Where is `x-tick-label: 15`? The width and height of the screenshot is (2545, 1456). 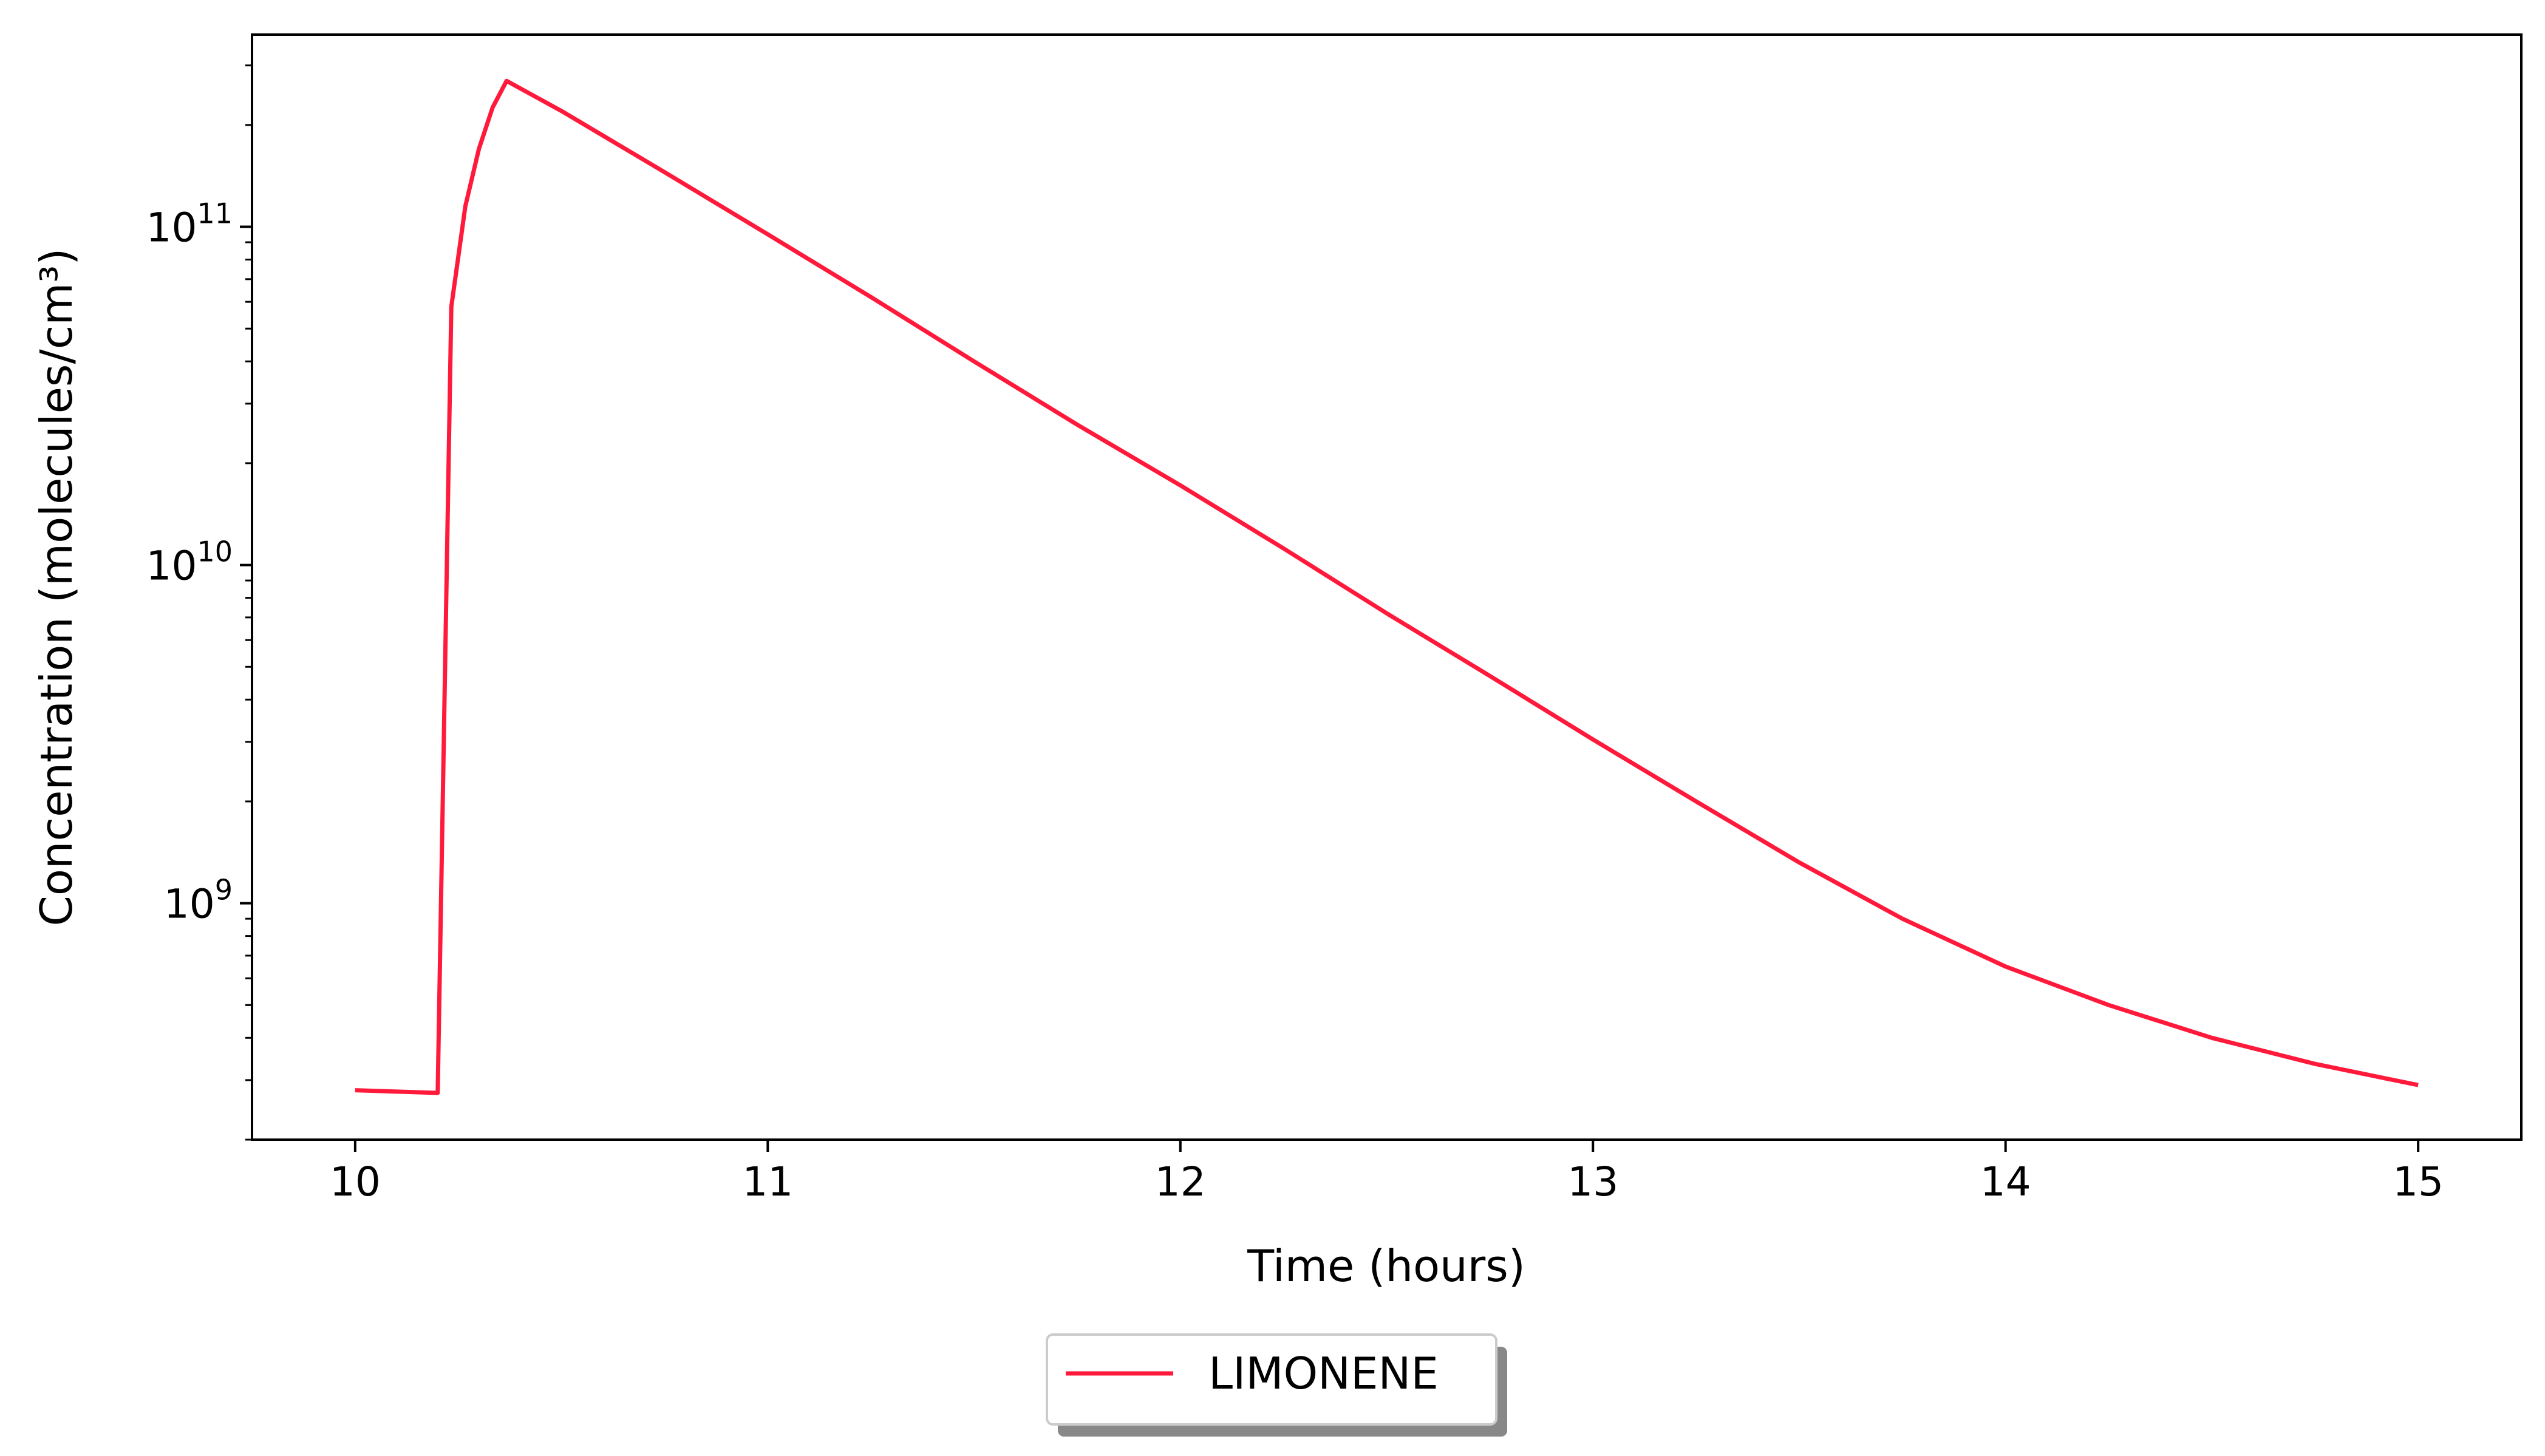
x-tick-label: 15 is located at coordinates (2418, 1181).